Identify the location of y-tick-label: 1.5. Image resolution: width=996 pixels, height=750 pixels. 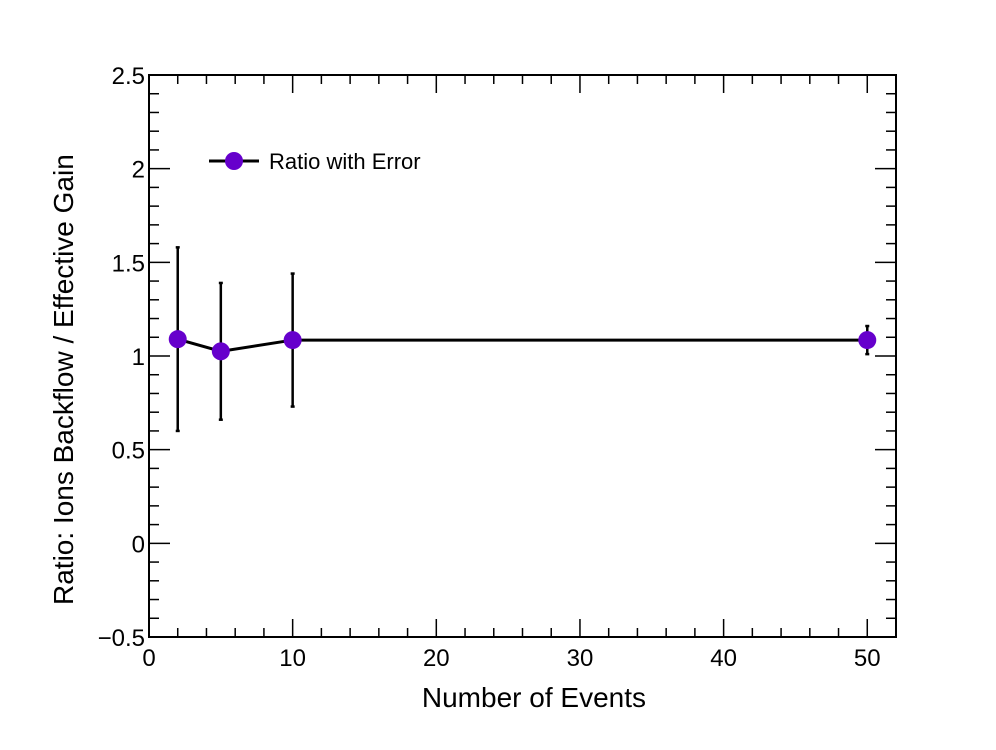
(128, 263).